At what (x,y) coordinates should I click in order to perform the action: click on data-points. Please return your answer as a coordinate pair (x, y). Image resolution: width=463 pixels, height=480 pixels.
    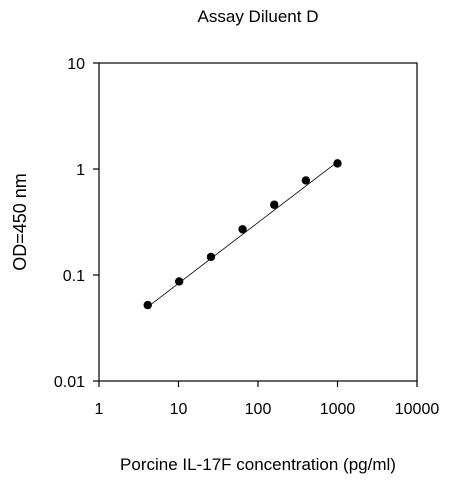
    Looking at the image, I should click on (242, 234).